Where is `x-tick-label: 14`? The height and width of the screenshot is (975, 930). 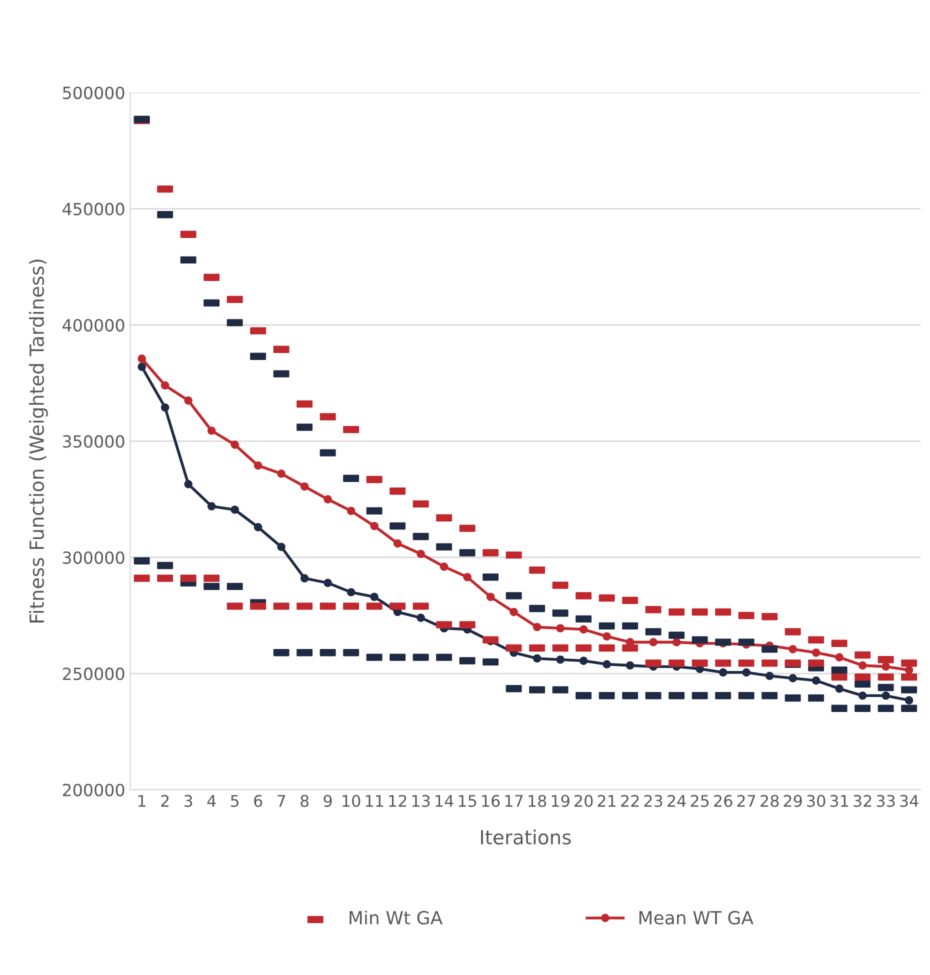 x-tick-label: 14 is located at coordinates (445, 801).